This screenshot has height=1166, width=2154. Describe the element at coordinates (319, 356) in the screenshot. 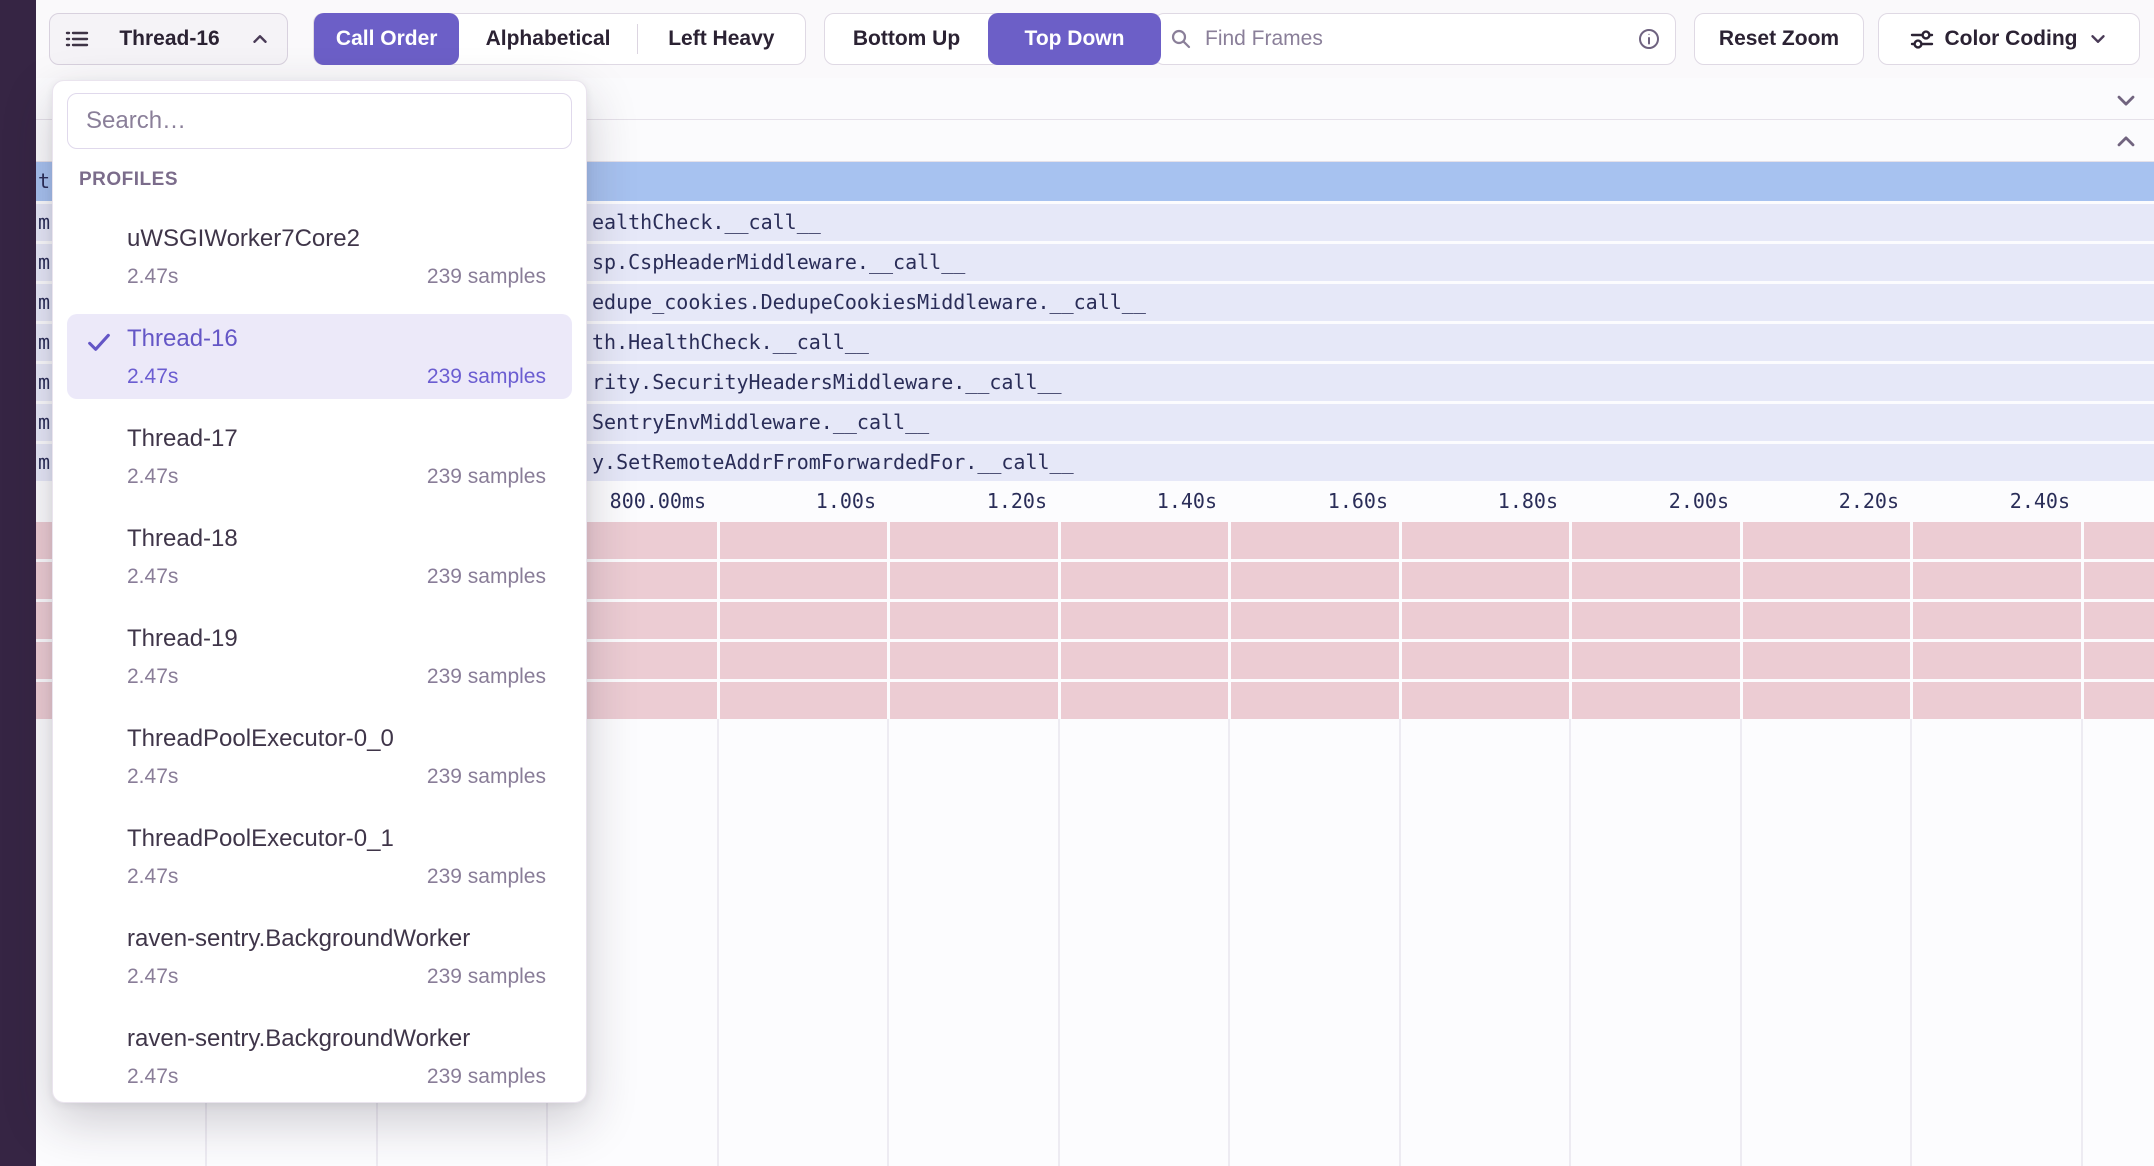

I see `profile-option-thread-16: Thread-16 2.47s 239 samples` at that location.